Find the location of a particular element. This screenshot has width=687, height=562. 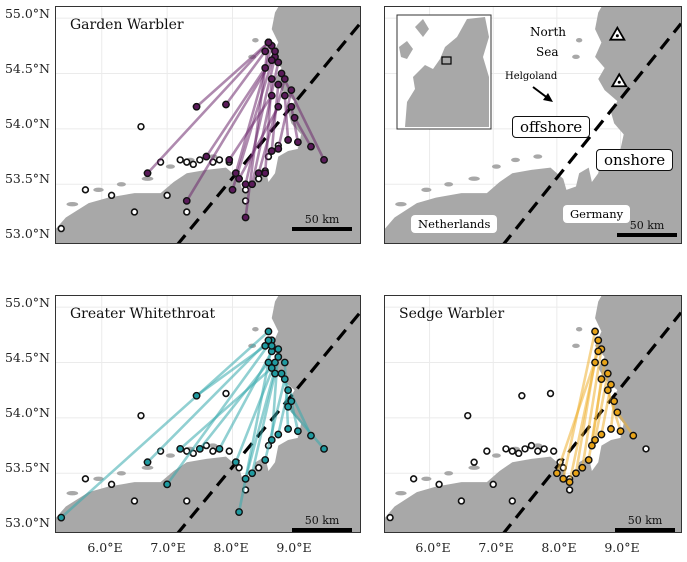

dashed-divider-line is located at coordinates (591, 421).